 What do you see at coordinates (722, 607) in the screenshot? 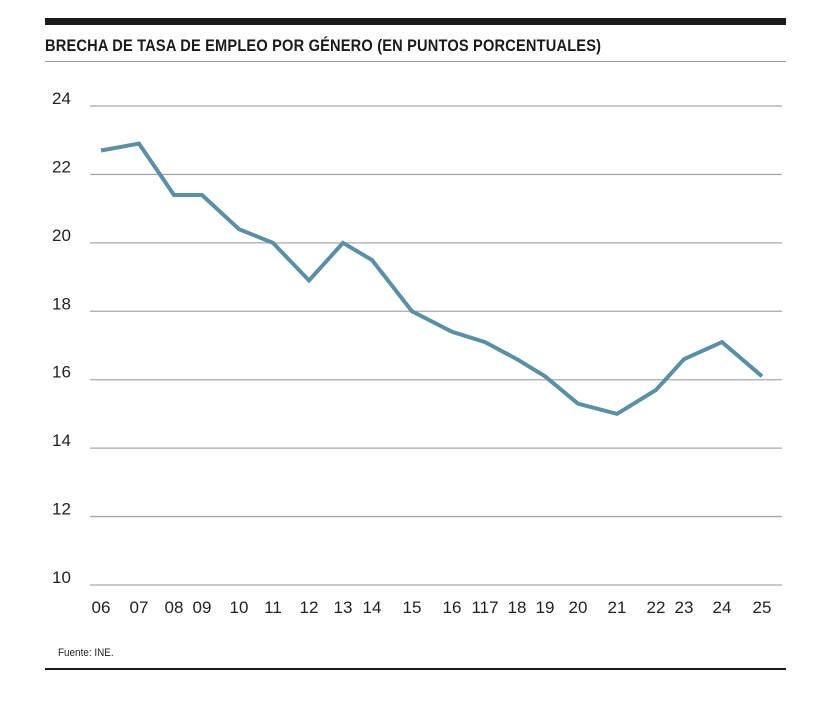
I see `x-tick-label: 24` at bounding box center [722, 607].